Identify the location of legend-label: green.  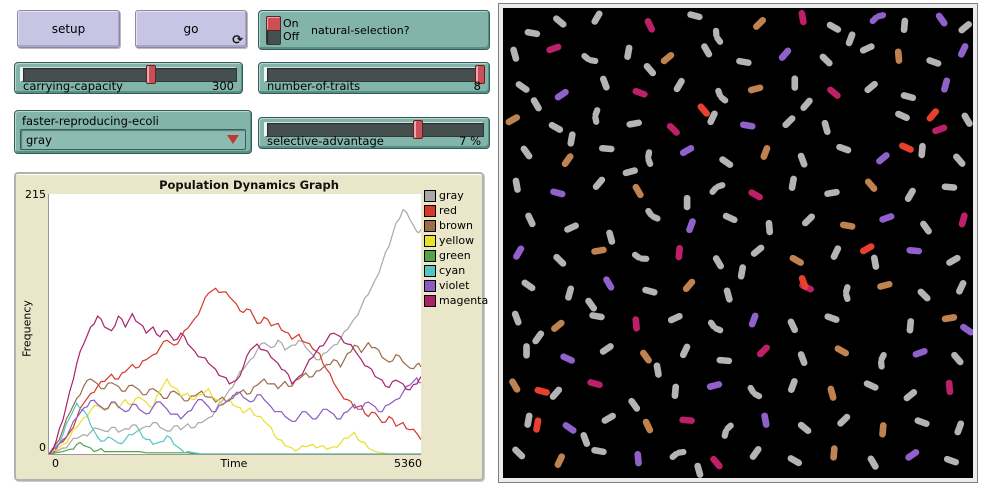
(455, 255).